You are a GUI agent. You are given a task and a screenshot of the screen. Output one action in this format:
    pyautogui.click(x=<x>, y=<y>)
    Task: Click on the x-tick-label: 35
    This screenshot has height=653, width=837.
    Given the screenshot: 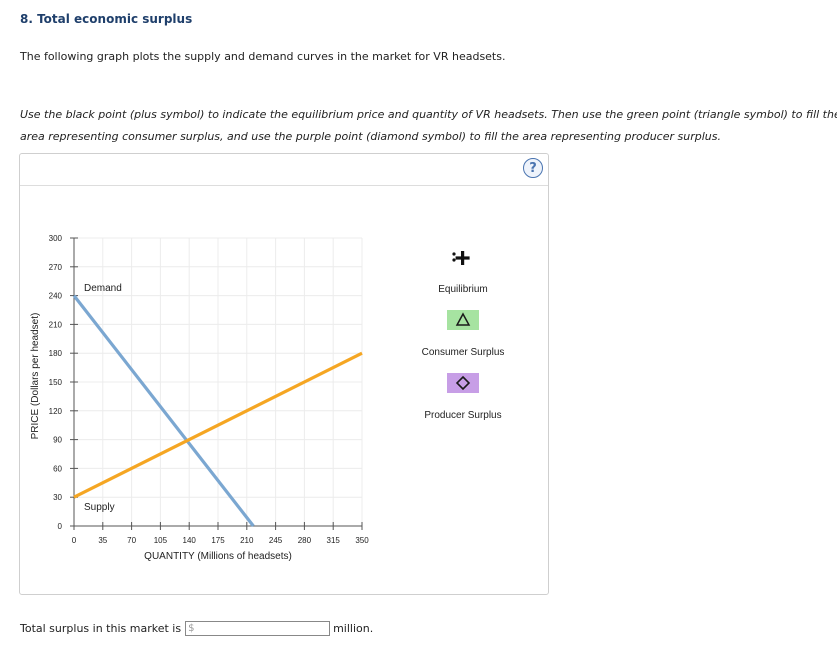 What is the action you would take?
    pyautogui.click(x=102, y=540)
    